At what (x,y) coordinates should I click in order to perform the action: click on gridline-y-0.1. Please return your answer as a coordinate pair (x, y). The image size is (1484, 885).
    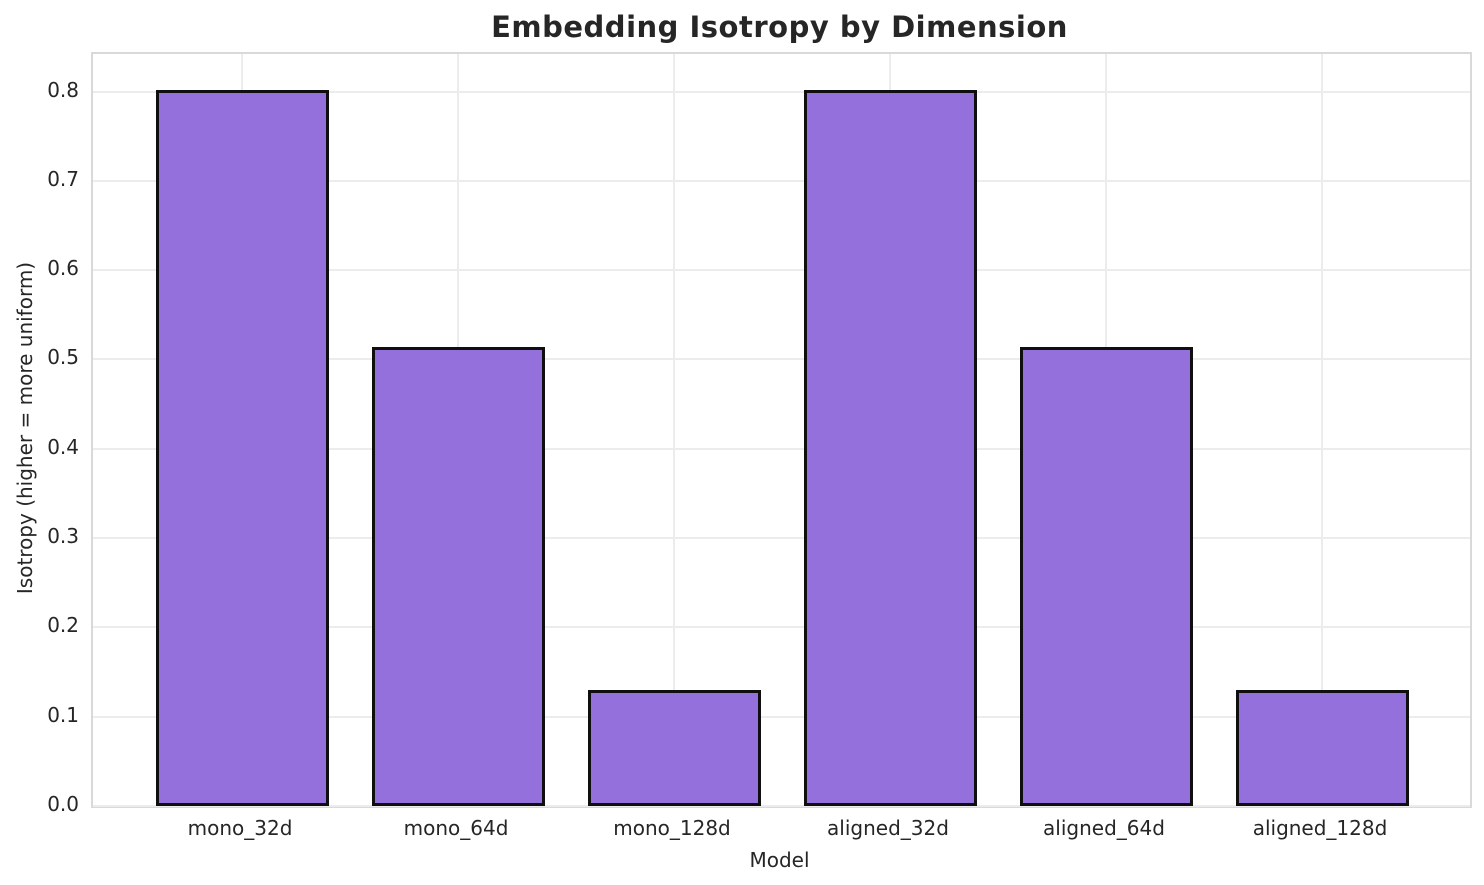
    Looking at the image, I should click on (781, 716).